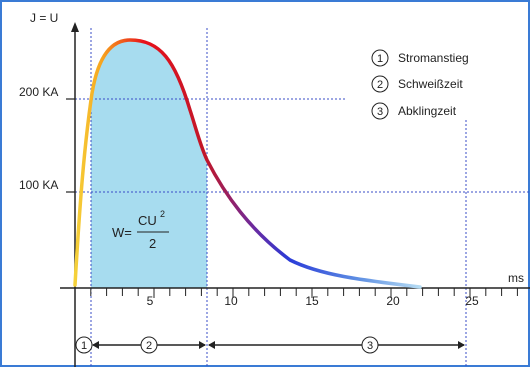 The image size is (530, 367). What do you see at coordinates (44, 18) in the screenshot?
I see `y-axis-label: J = U` at bounding box center [44, 18].